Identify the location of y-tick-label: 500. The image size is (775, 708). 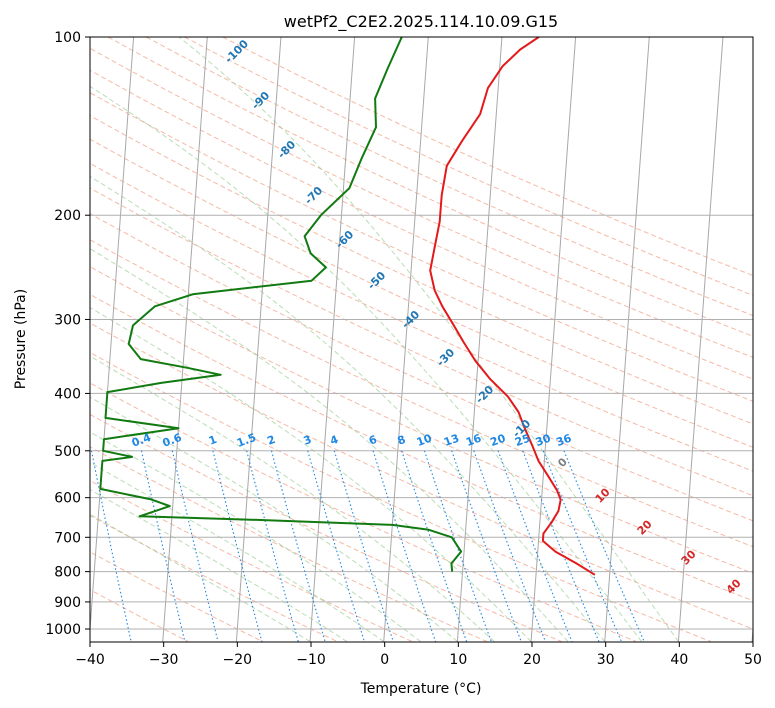
(67, 452).